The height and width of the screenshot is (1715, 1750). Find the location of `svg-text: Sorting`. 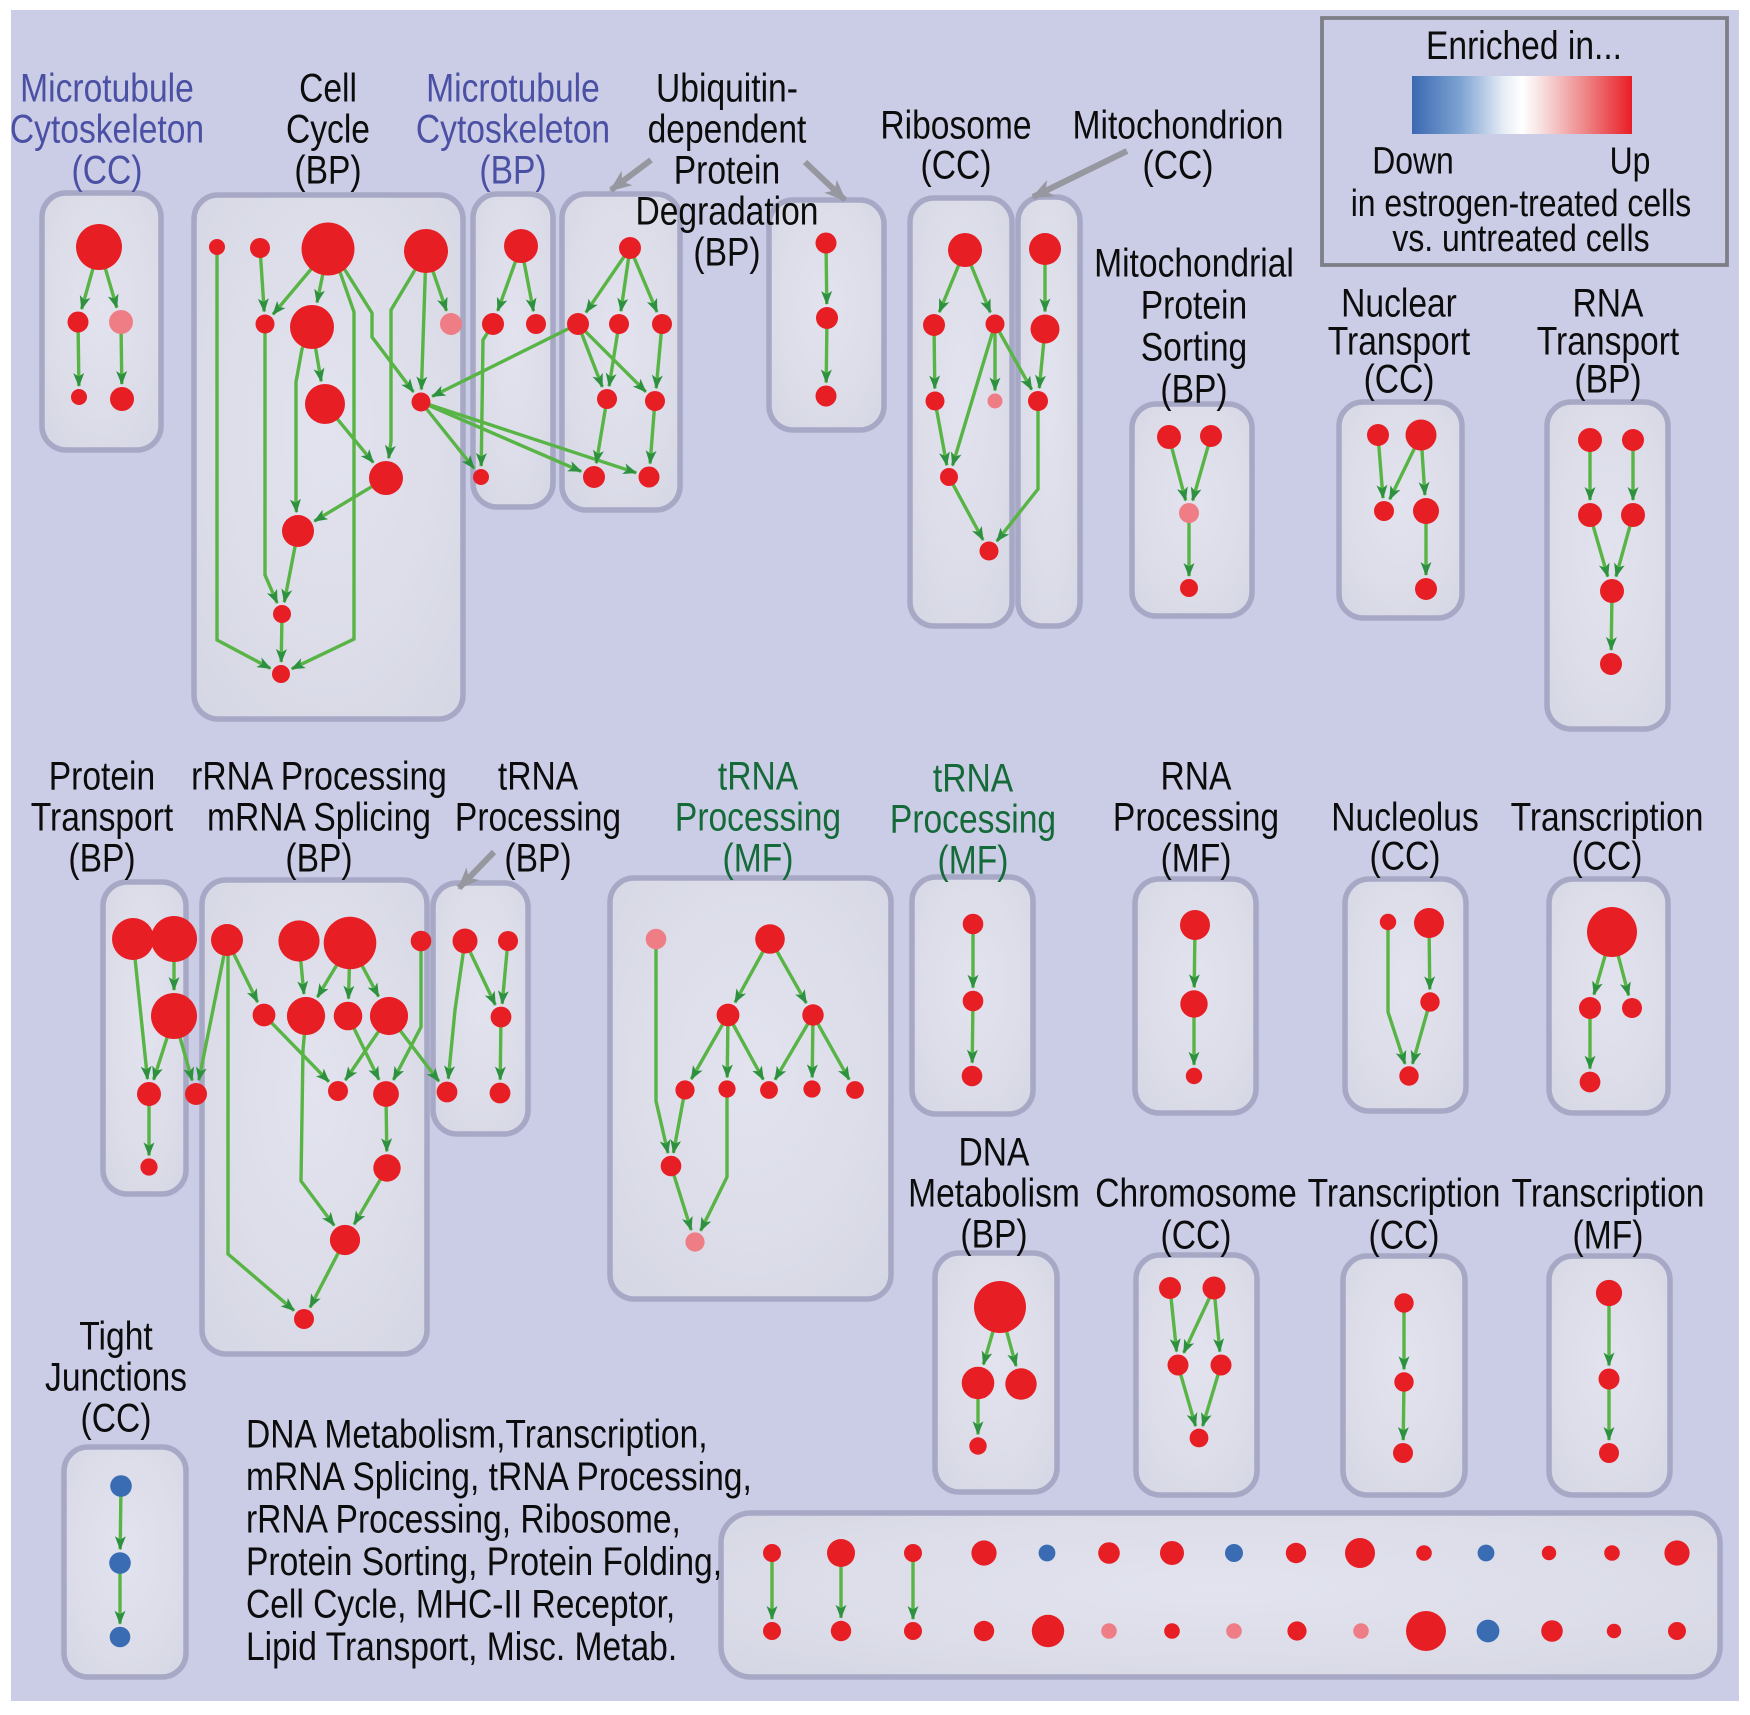

svg-text: Sorting is located at coordinates (1194, 347).